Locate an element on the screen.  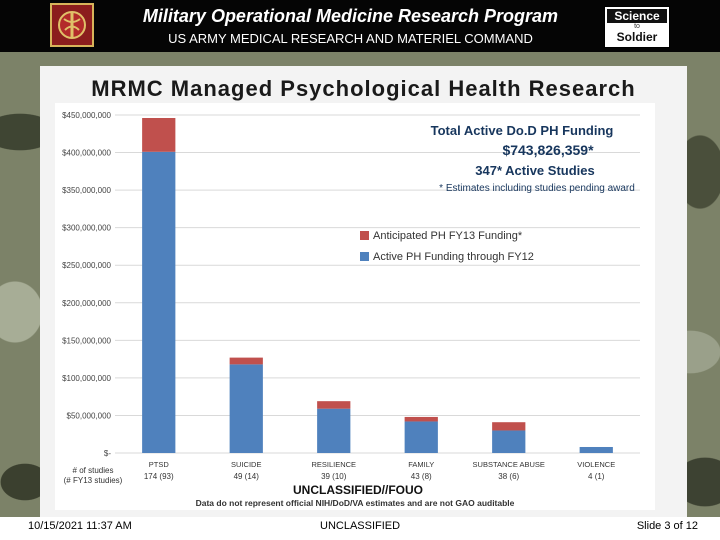
x-category-label-0: PTSD is located at coordinates (159, 464).